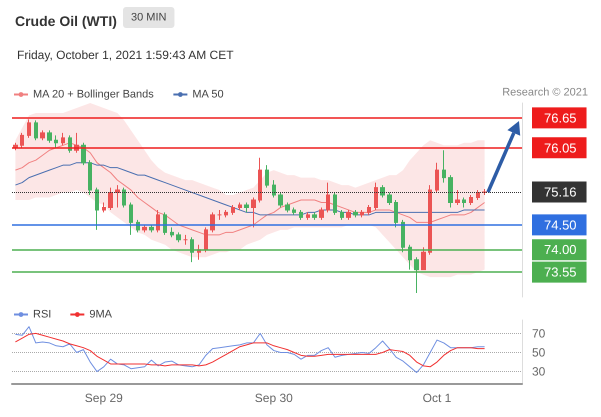 Image resolution: width=601 pixels, height=417 pixels. I want to click on y-tick-label: 76.05, so click(560, 148).